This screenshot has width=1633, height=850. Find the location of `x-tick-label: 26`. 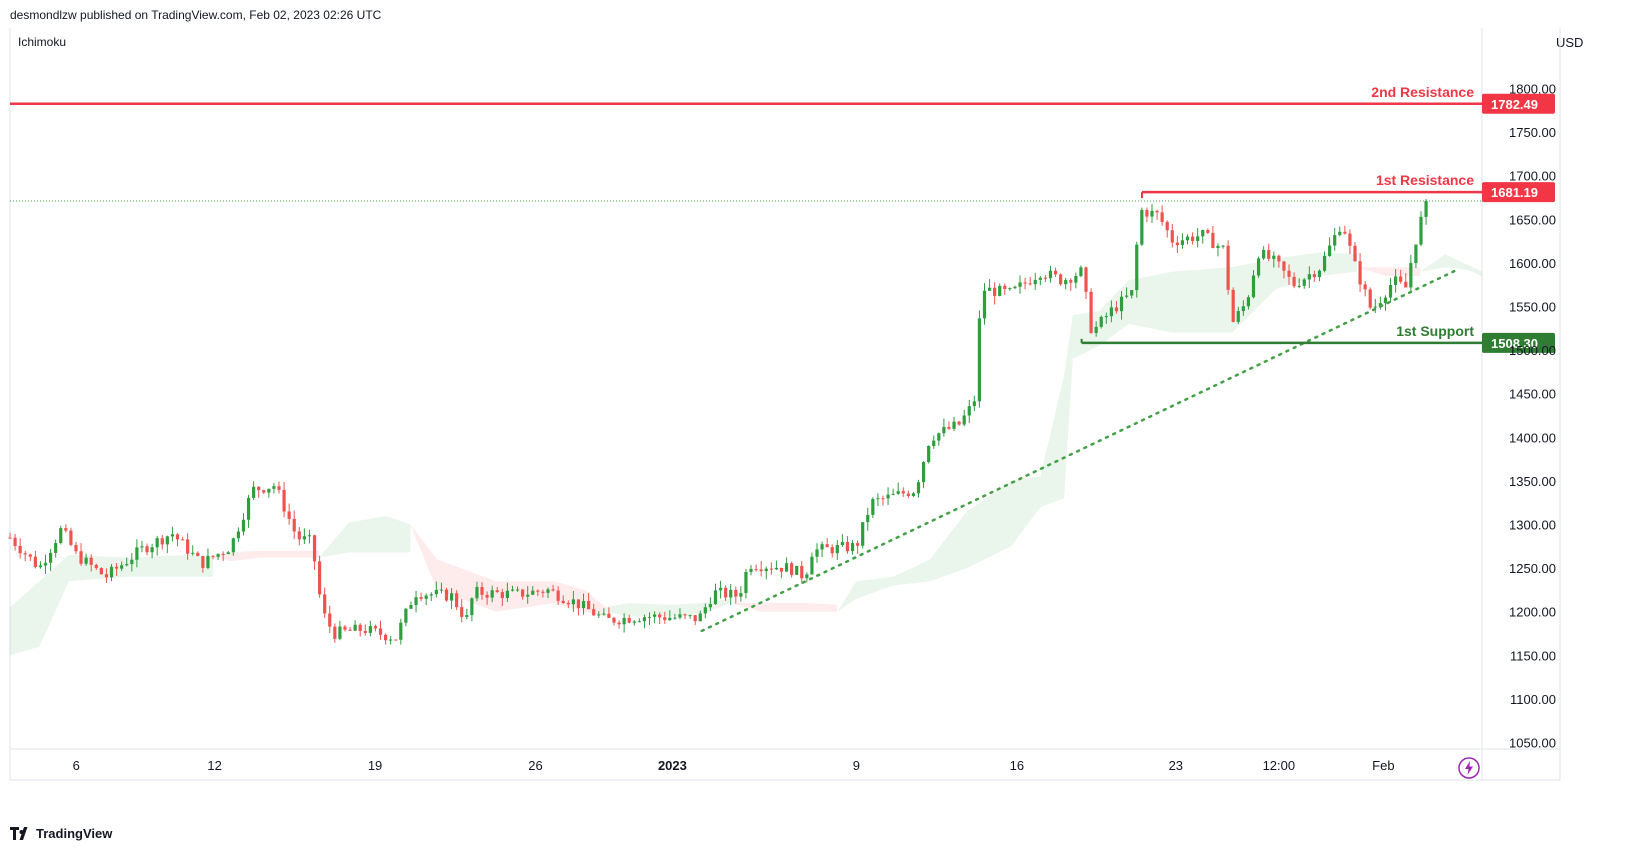

x-tick-label: 26 is located at coordinates (535, 765).